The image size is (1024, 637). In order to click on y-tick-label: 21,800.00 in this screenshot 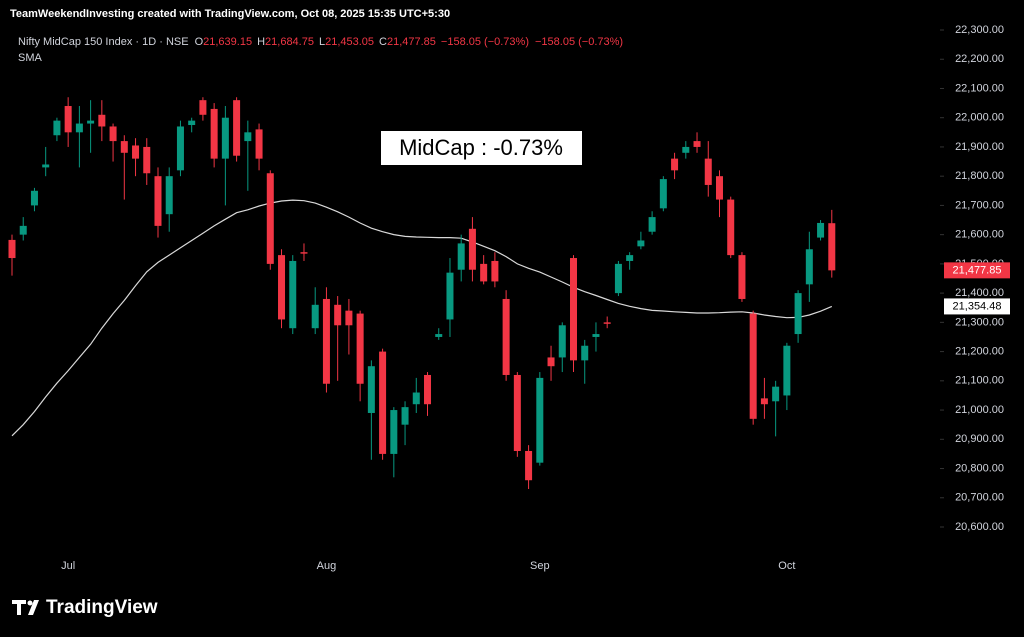, I will do `click(979, 176)`.